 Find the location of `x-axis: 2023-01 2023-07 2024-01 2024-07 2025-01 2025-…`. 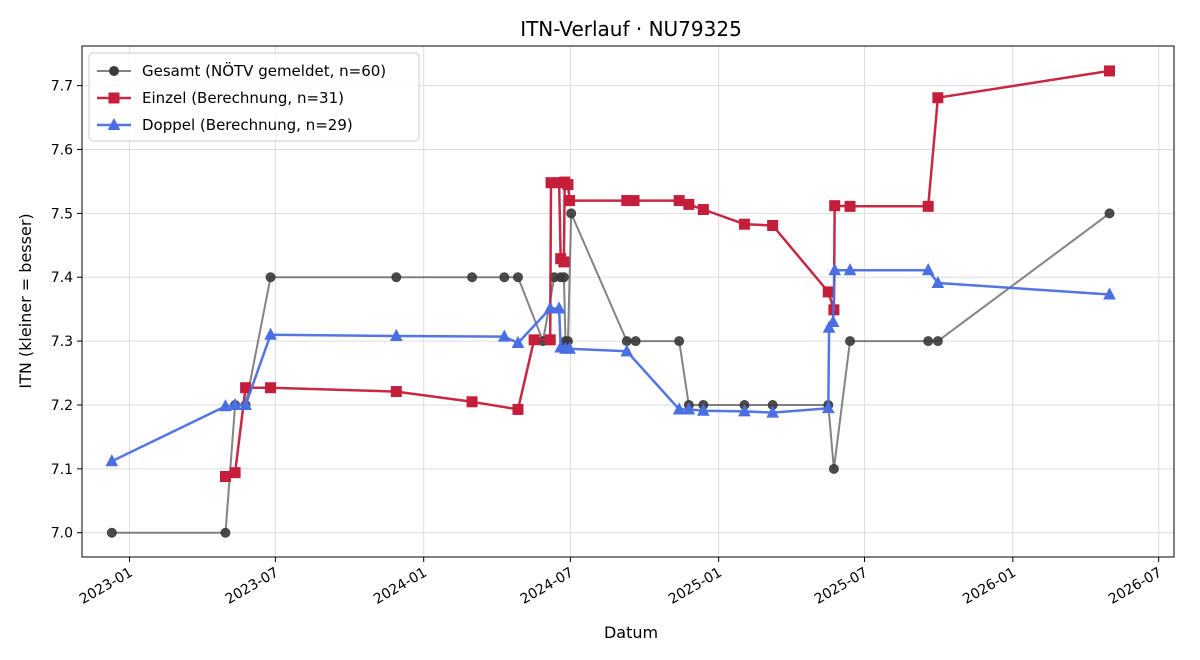

x-axis: 2023-01 2023-07 2024-01 2024-07 2025-01 2025-… is located at coordinates (621, 582).